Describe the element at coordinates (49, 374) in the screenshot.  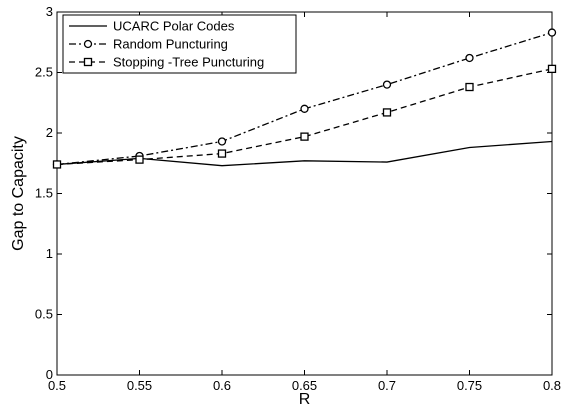
I see `y-tick-label: 0` at that location.